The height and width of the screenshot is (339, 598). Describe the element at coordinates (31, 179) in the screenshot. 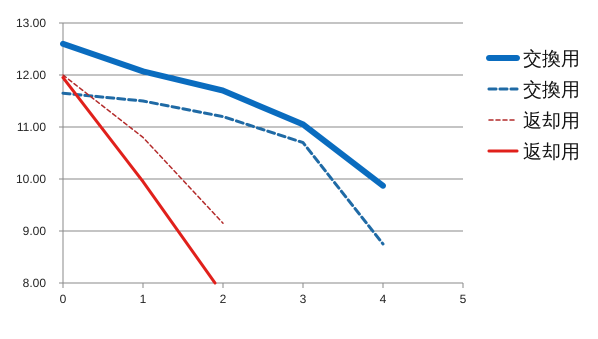

I see `y-tick-label: 10.00` at that location.